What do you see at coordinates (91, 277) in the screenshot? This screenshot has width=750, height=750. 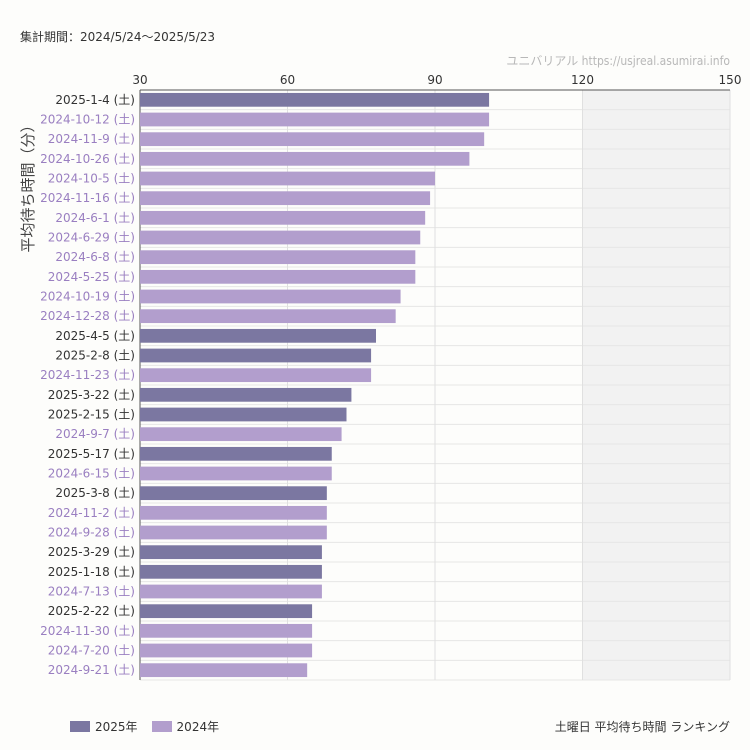 I see `y-tick-label: 2024-5-25 (土)` at bounding box center [91, 277].